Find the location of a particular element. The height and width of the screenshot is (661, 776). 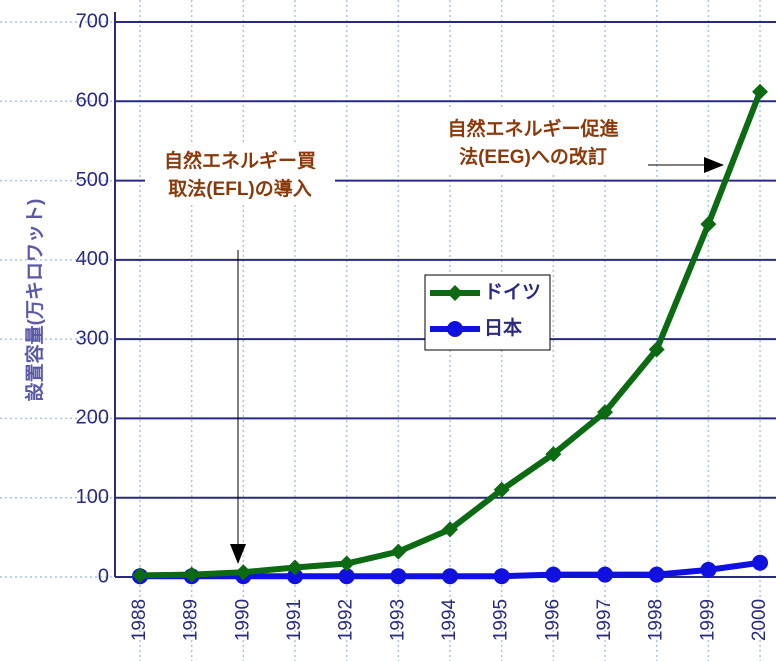

y-axis-label: 設置容量(万キロワット) is located at coordinates (34, 300).